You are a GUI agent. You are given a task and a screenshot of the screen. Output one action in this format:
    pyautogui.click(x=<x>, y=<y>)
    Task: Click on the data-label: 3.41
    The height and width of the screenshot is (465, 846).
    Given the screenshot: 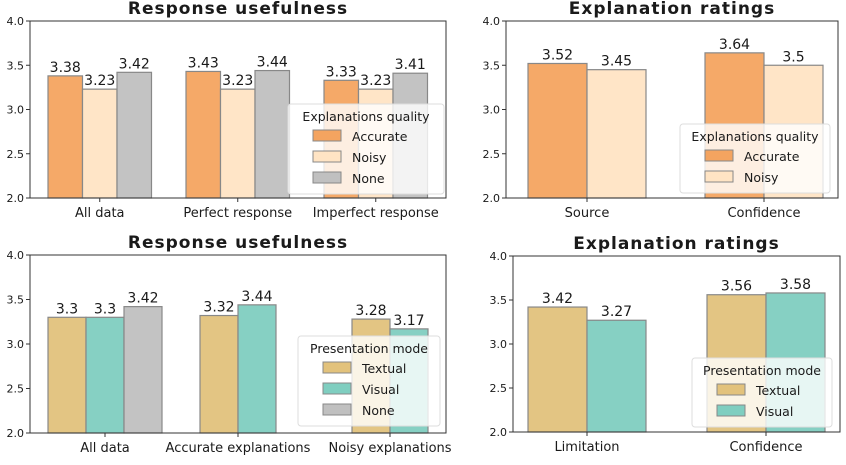 What is the action you would take?
    pyautogui.click(x=410, y=65)
    